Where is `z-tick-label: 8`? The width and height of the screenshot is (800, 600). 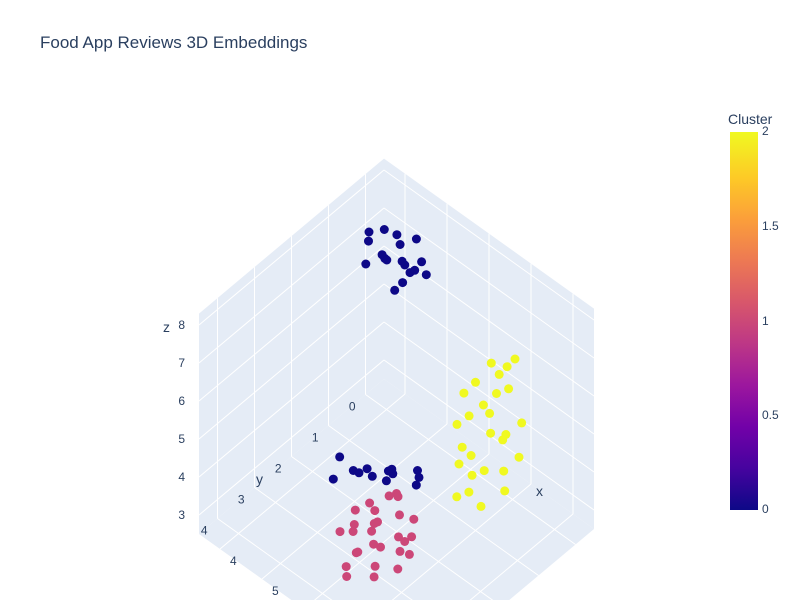 z-tick-label: 8 is located at coordinates (181, 325).